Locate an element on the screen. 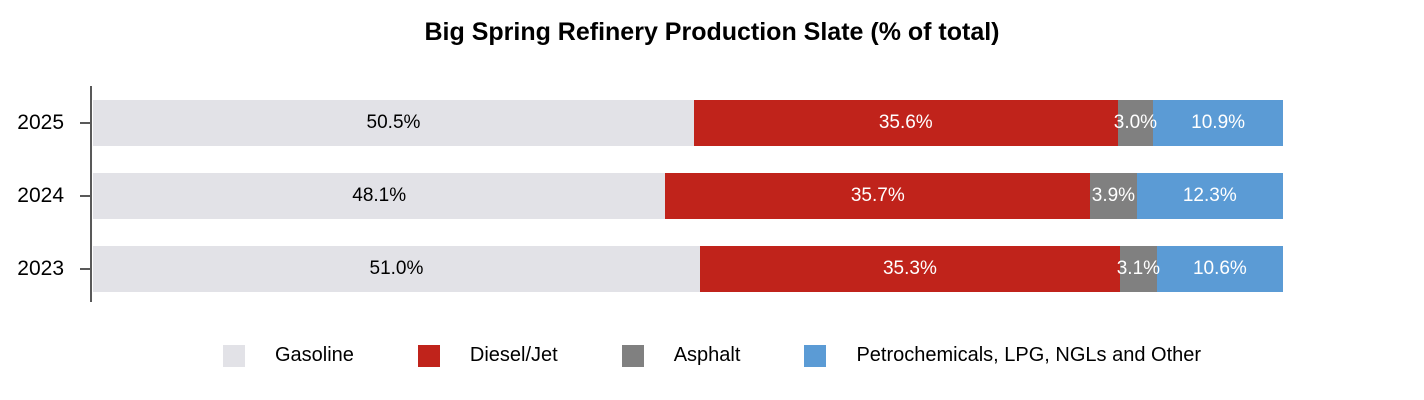 Image resolution: width=1424 pixels, height=400 pixels. segment-diesel-jet: 35.7% is located at coordinates (878, 196).